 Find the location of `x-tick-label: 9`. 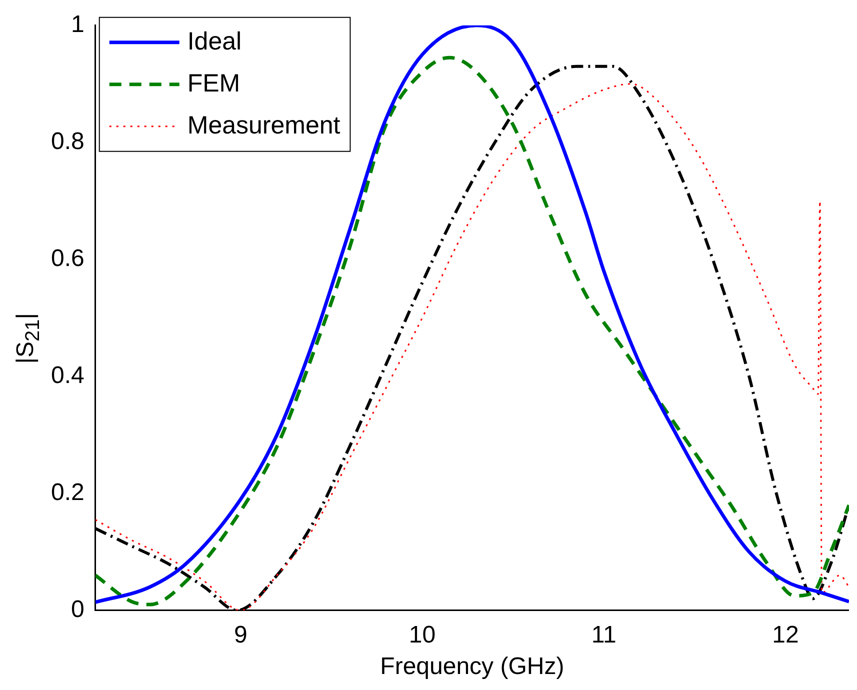

x-tick-label: 9 is located at coordinates (241, 634).